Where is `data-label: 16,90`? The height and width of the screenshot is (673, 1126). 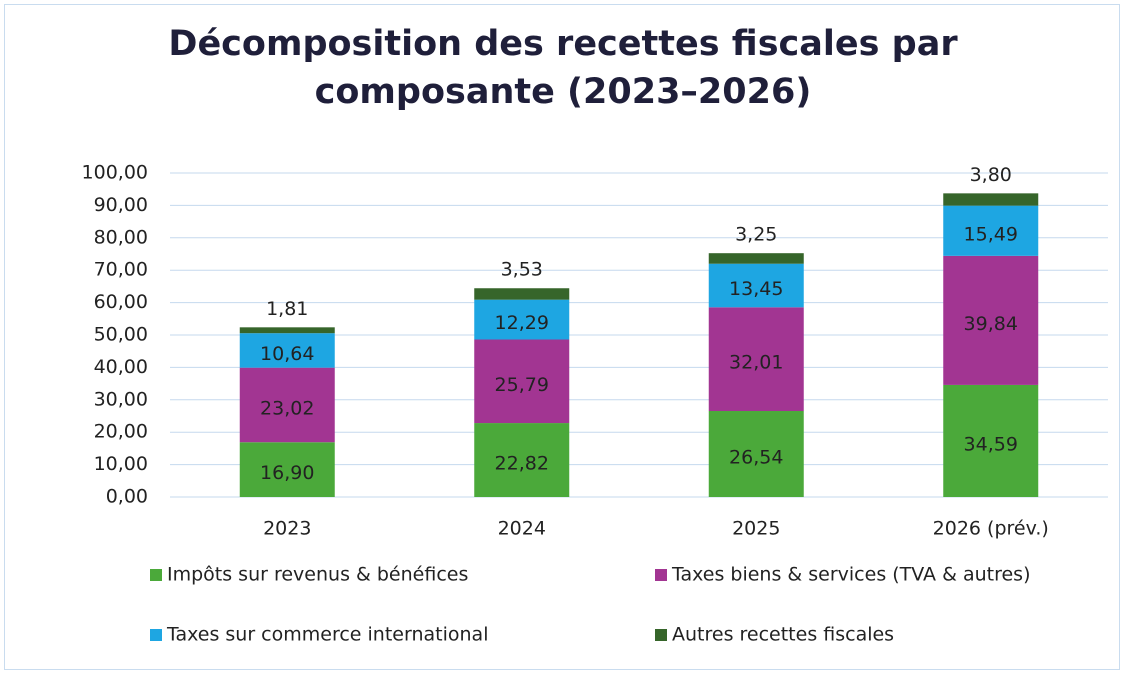
data-label: 16,90 is located at coordinates (287, 473).